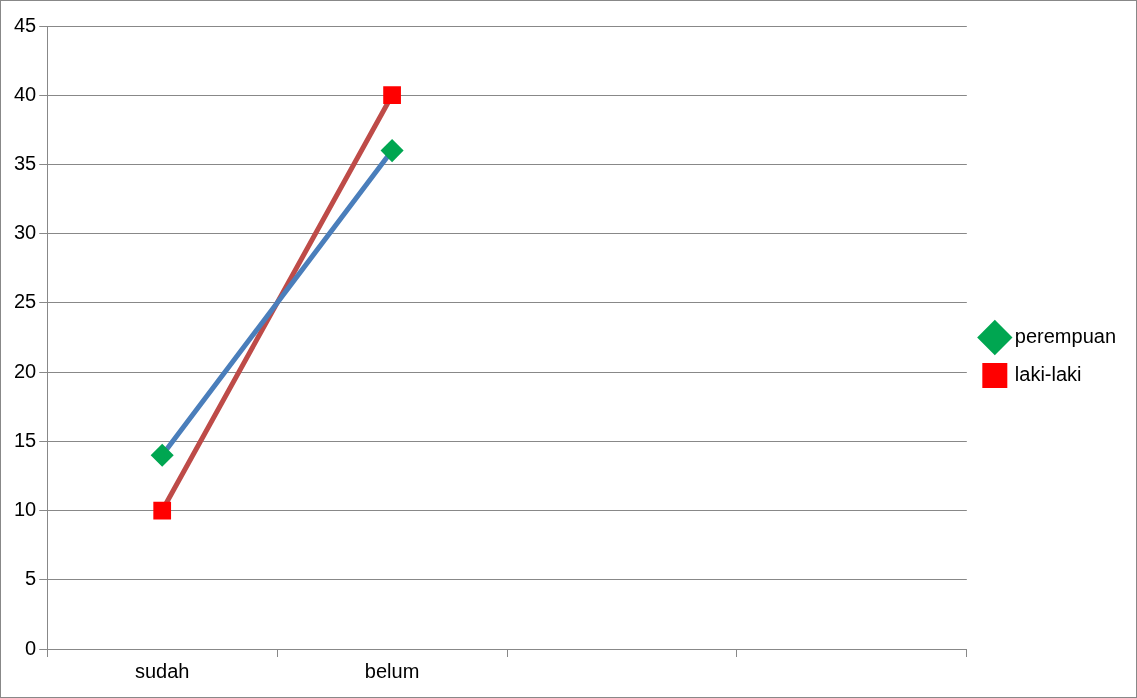  Describe the element at coordinates (392, 670) in the screenshot. I see `x-tick-label: belum` at that location.